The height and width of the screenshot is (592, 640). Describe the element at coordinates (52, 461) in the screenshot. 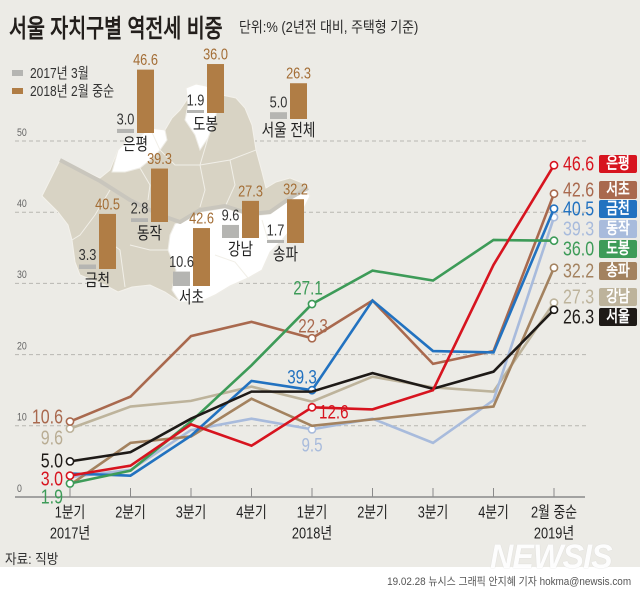

I see `data-label: 5.0` at that location.